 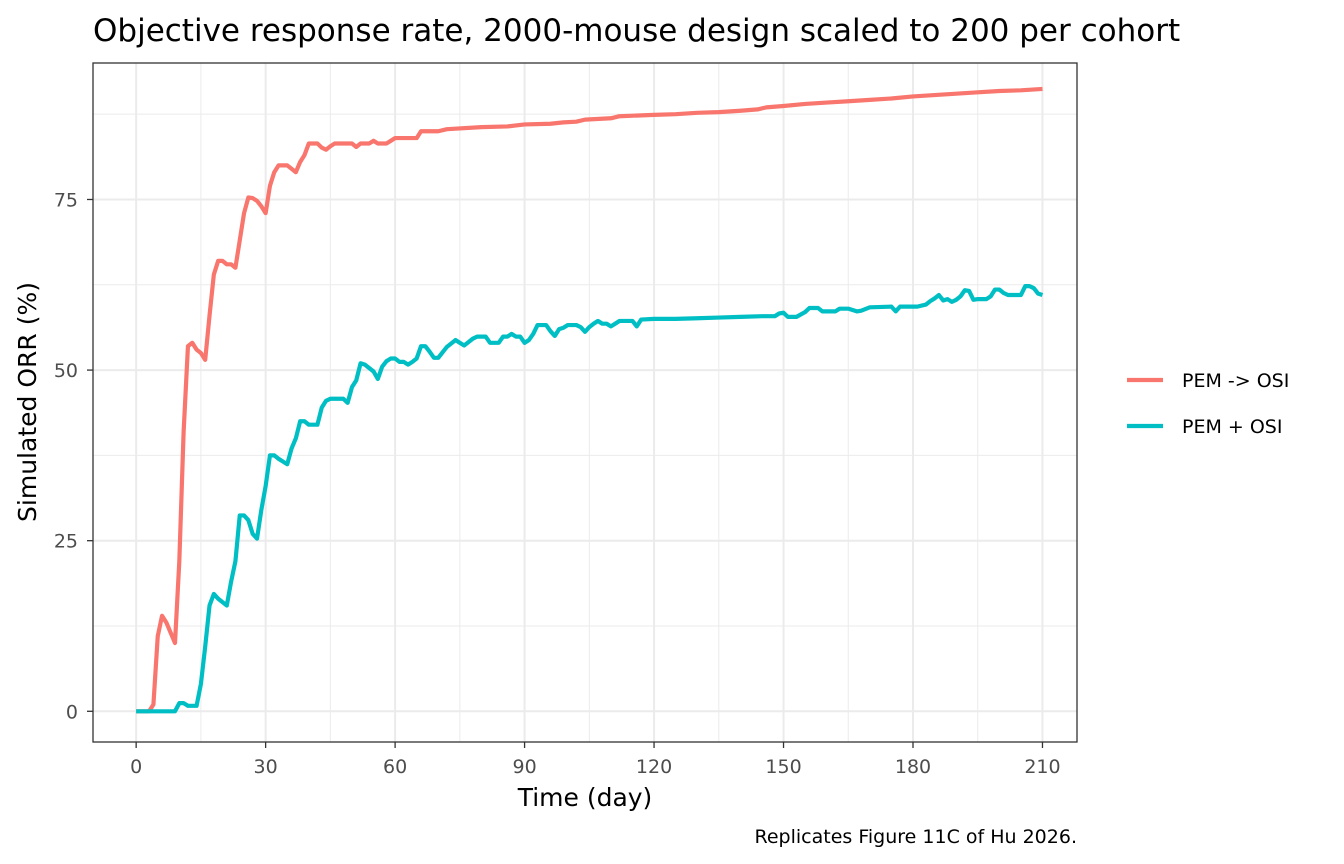 What do you see at coordinates (66, 371) in the screenshot?
I see `y-tick-label: 50` at bounding box center [66, 371].